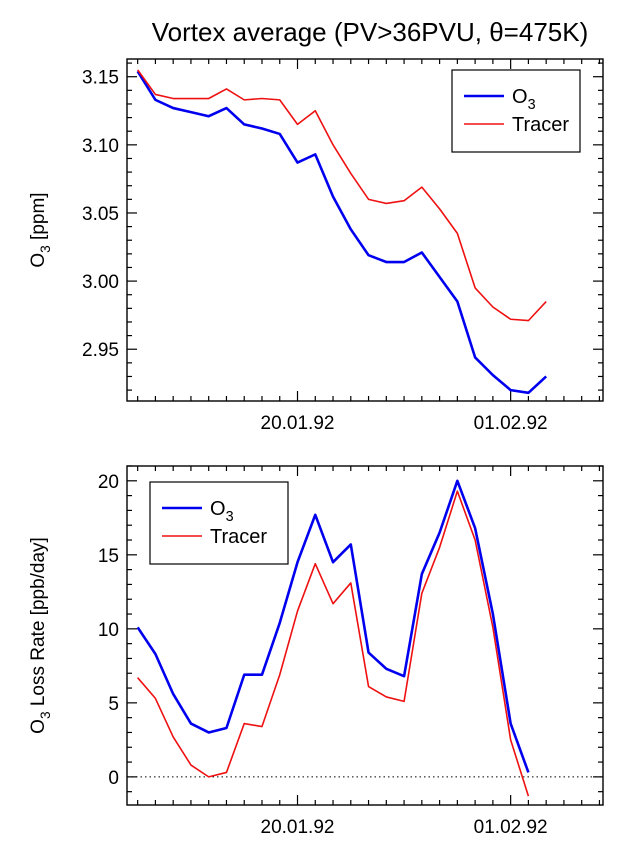 Image resolution: width=634 pixels, height=846 pixels. I want to click on y-tick-label: 20, so click(108, 482).